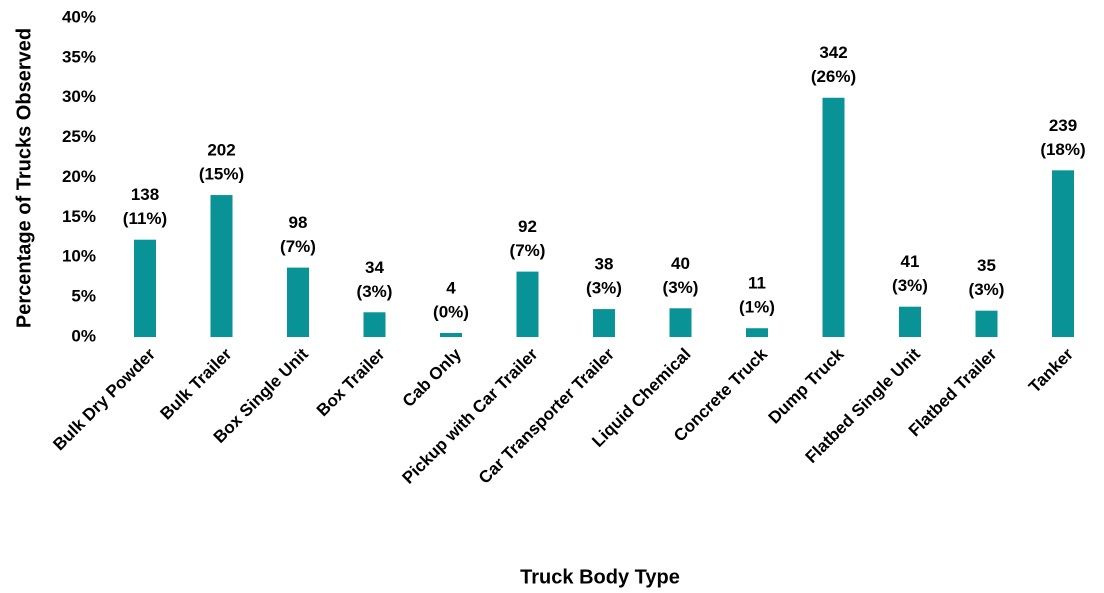  What do you see at coordinates (680, 263) in the screenshot?
I see `data-label: 40` at bounding box center [680, 263].